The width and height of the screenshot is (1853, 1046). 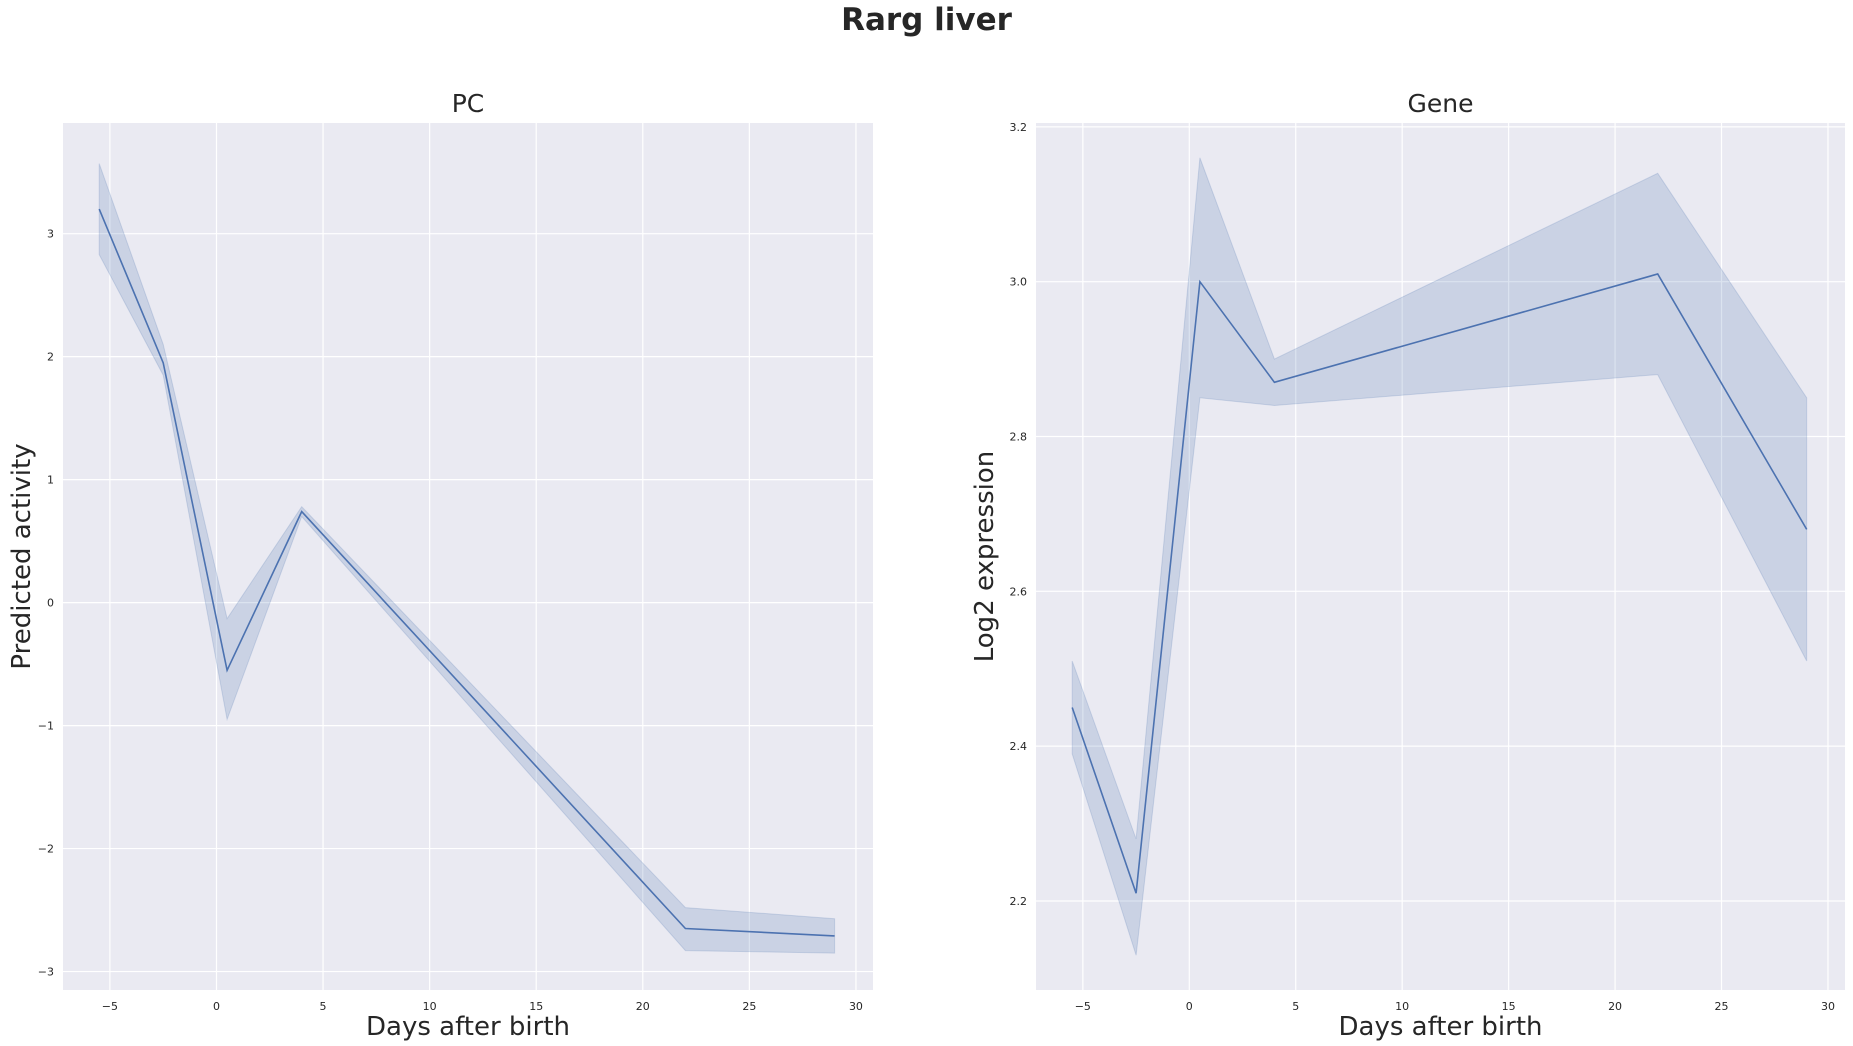 I want to click on y-tick-label: −3, so click(x=46, y=972).